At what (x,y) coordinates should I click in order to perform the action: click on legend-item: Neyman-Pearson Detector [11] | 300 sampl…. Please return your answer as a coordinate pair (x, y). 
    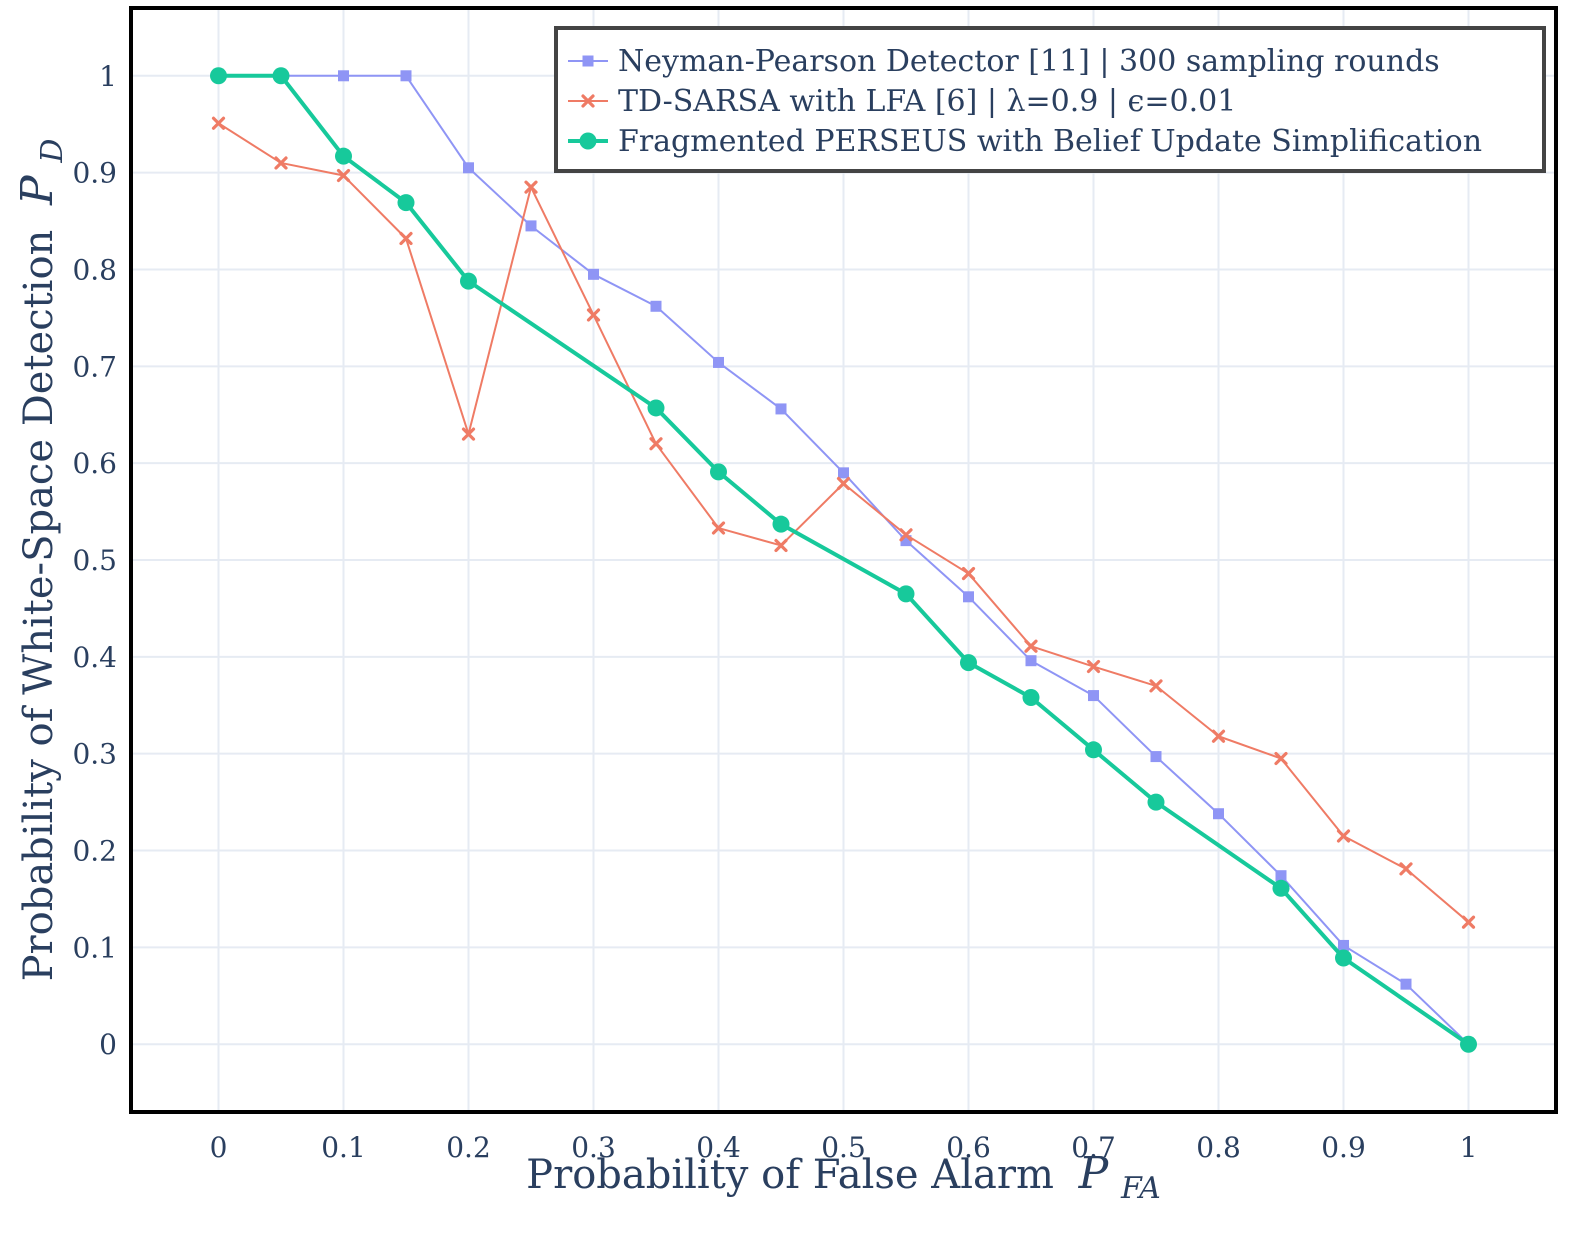
    Looking at the image, I should click on (1004, 61).